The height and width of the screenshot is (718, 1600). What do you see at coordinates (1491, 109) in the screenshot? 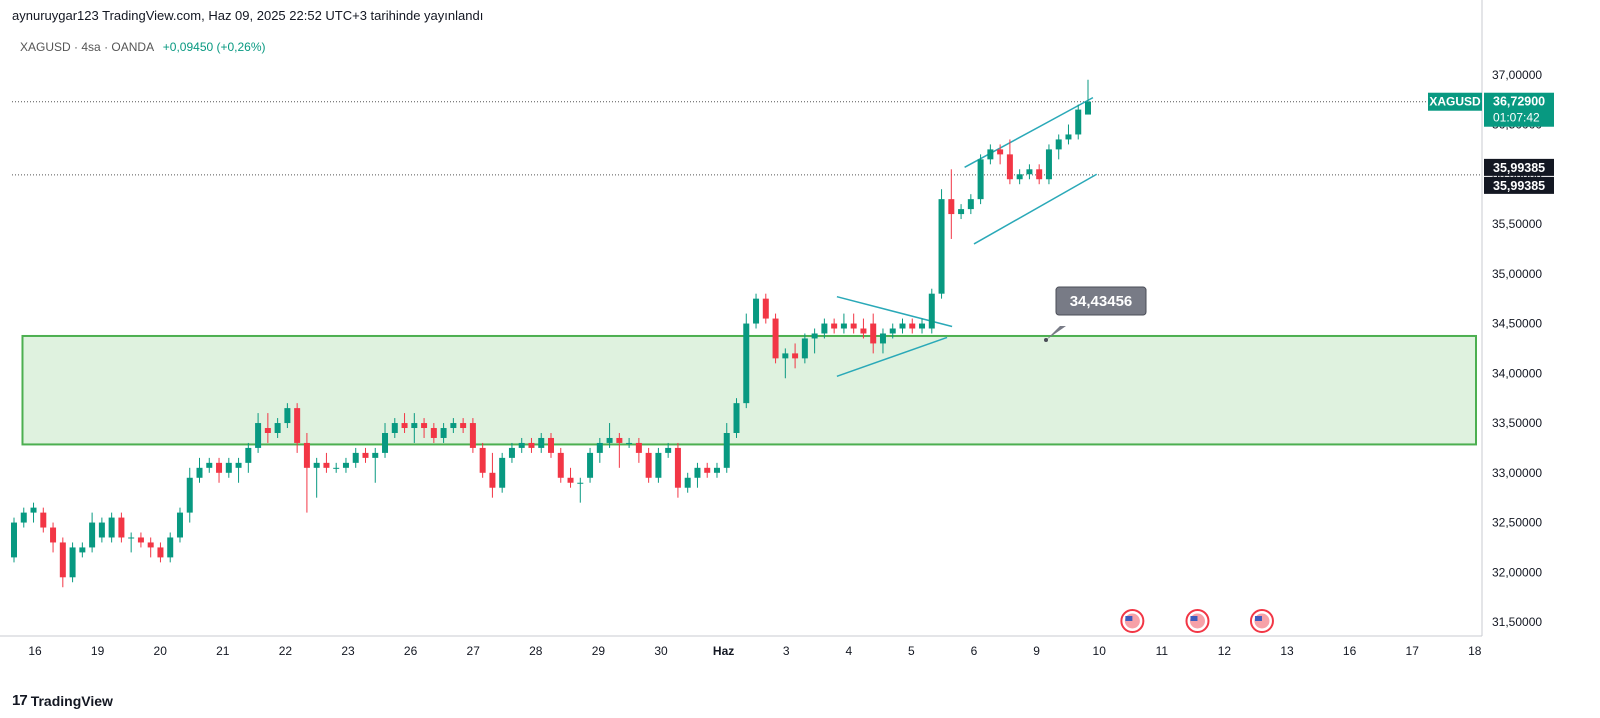
I see `current-price-badge: XAGUSD 36,72900 01:07:42` at bounding box center [1491, 109].